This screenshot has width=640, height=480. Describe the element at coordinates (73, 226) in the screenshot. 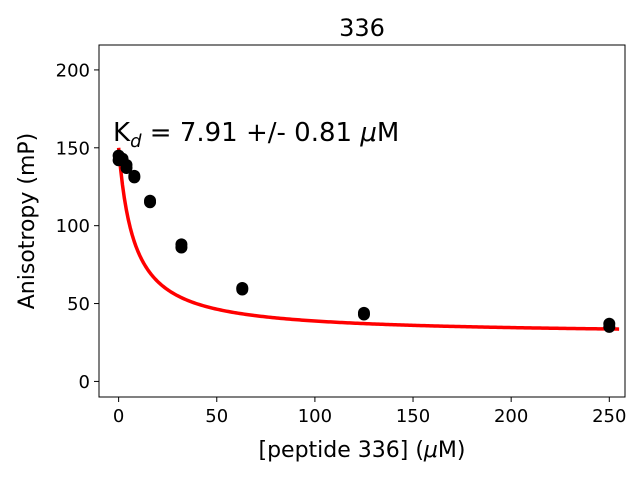

I see `y-tick-label-2: 100` at that location.